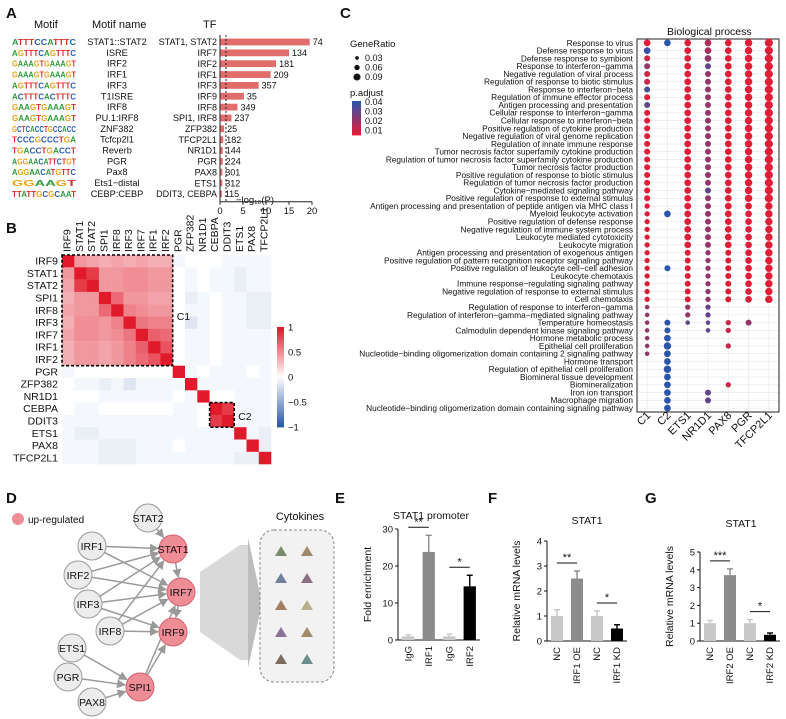  Describe the element at coordinates (770, 665) in the screenshot. I see `panel-g-xlabel-3: IRF2 KD` at that location.